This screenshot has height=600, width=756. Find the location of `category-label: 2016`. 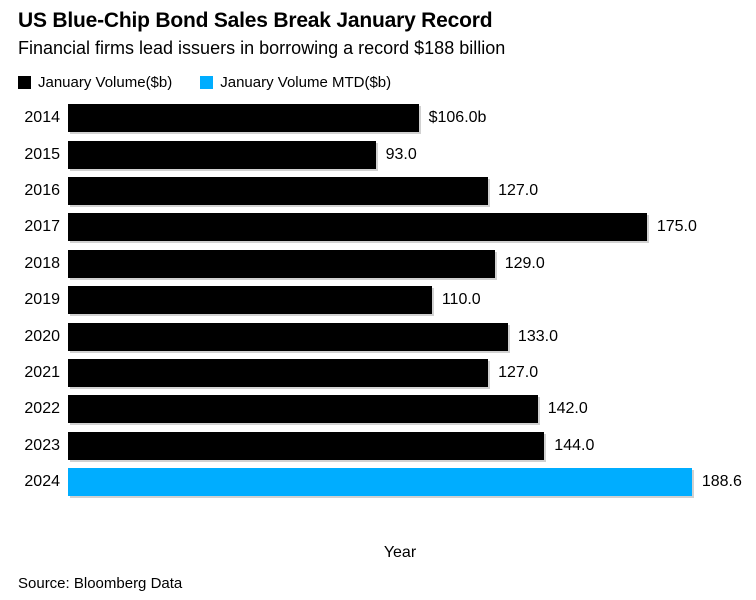

category-label: 2016 is located at coordinates (42, 190).